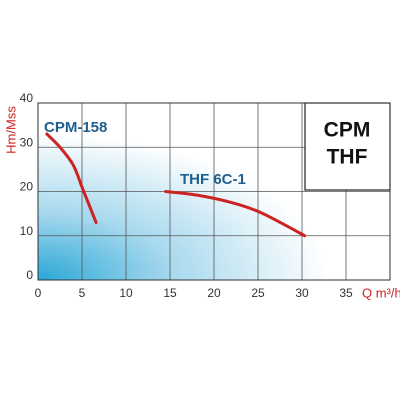 The width and height of the screenshot is (400, 405). Describe the element at coordinates (75, 127) in the screenshot. I see `series-label: CPM-158` at that location.